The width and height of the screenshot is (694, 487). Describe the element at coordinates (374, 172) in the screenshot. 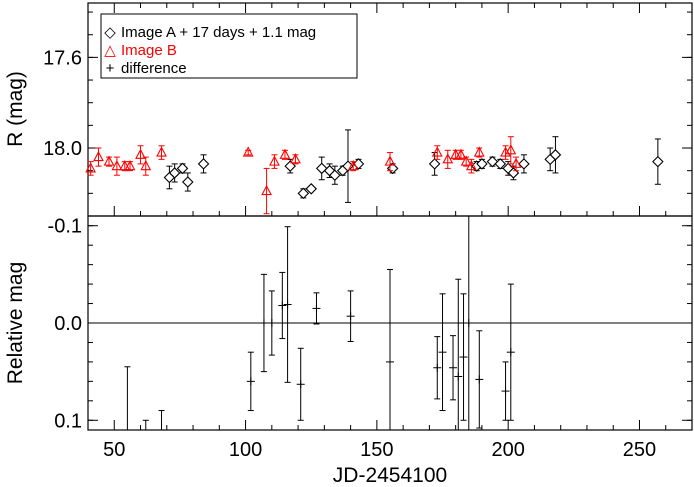

I see `top-data-marks` at that location.